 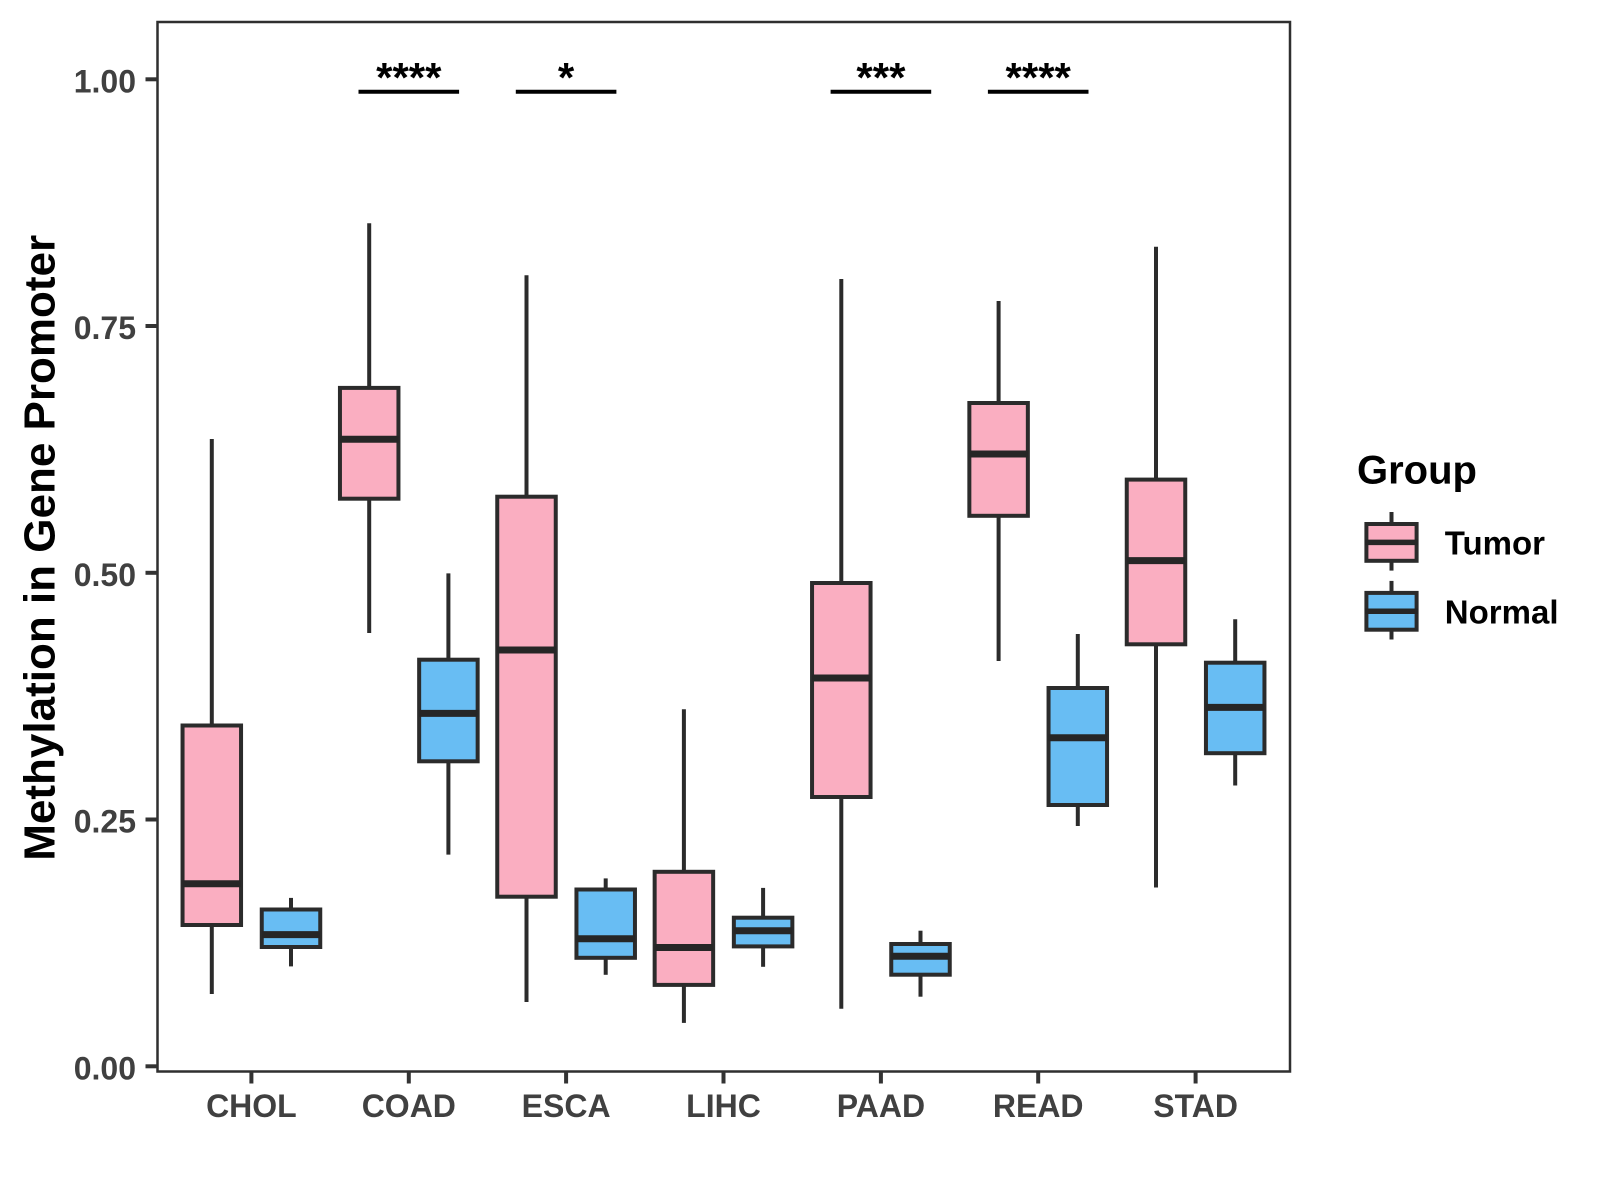 What do you see at coordinates (1495, 543) in the screenshot?
I see `svg-text: Tumor` at bounding box center [1495, 543].